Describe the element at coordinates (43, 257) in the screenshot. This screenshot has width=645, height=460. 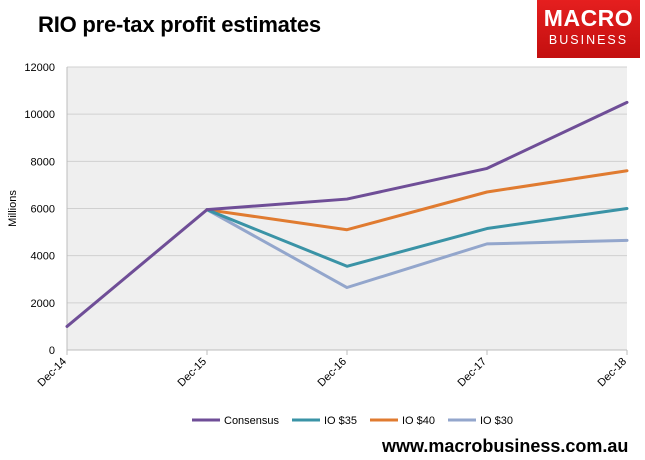
I see `y-tick-label: 4000` at that location.